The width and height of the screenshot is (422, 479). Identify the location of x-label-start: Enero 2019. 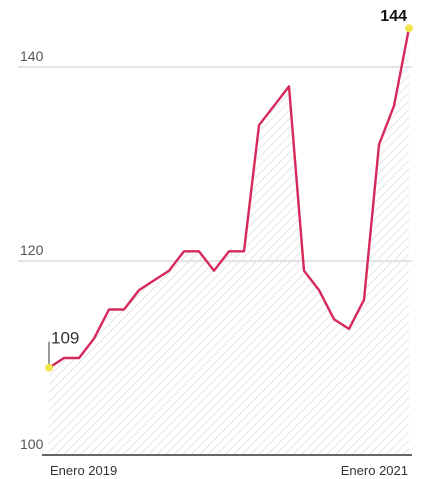
(83, 470).